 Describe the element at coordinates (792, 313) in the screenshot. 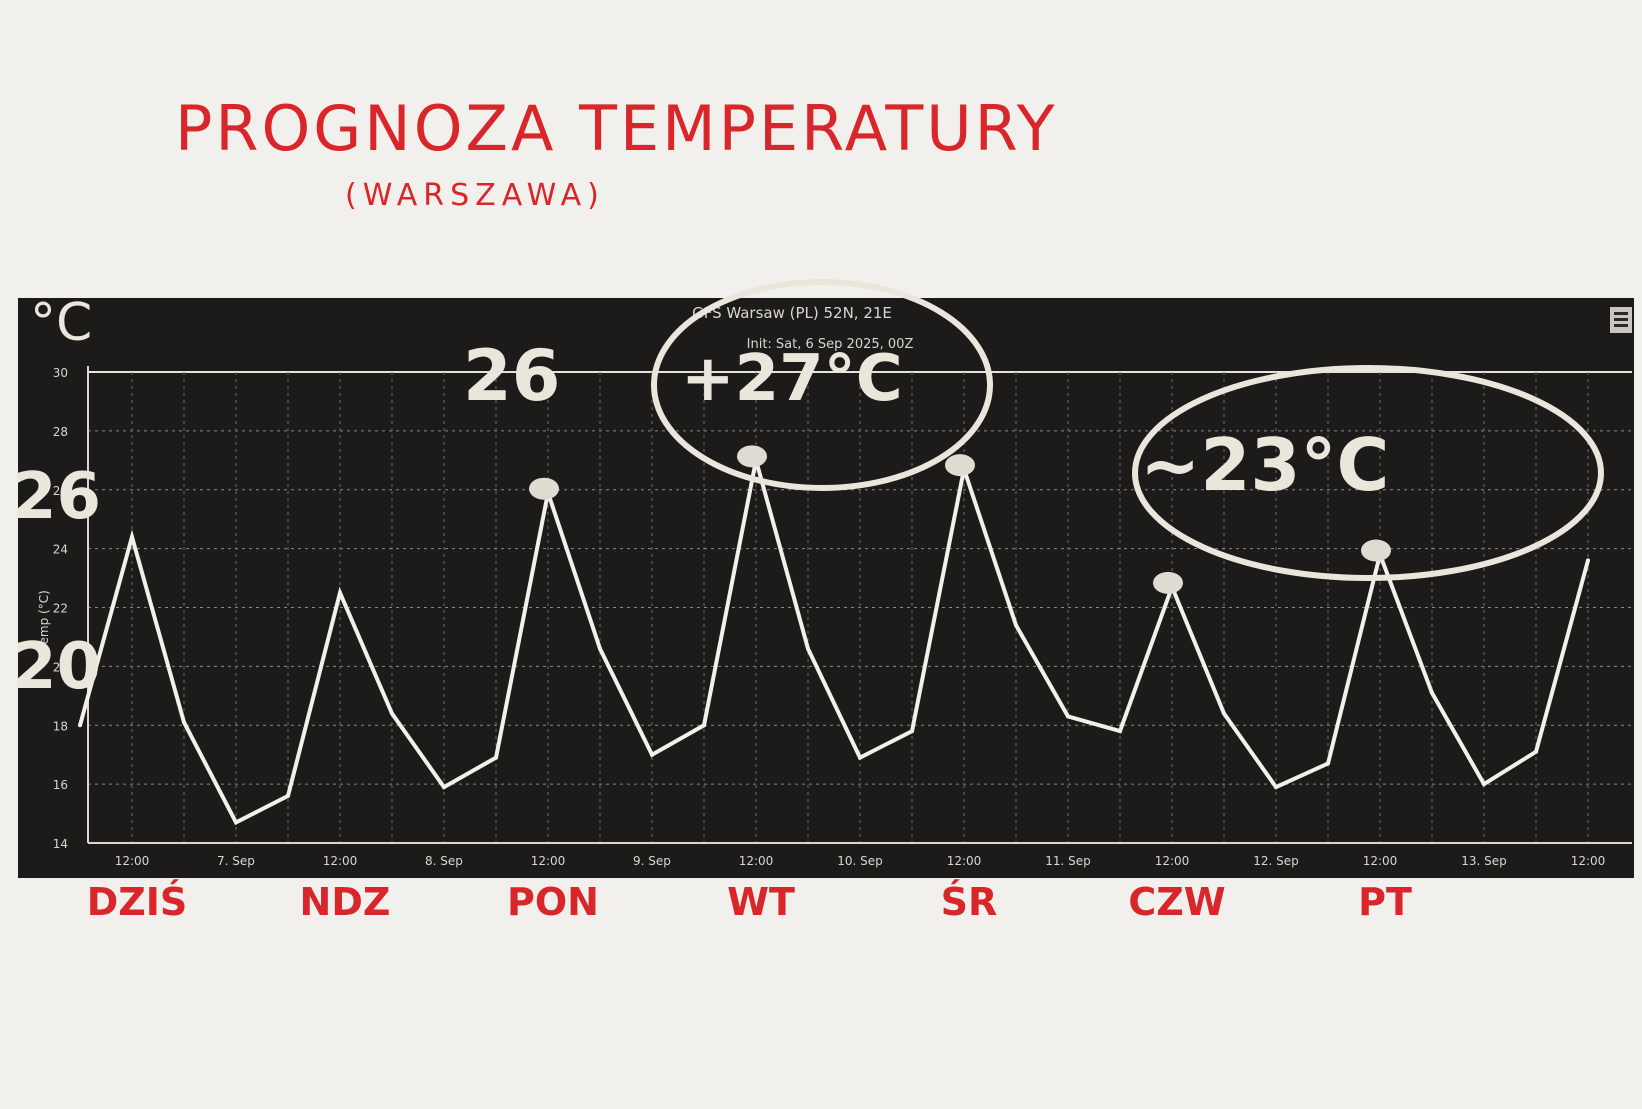

I see `chart-title: GFS Warsaw (PL) 52N, 21E` at that location.